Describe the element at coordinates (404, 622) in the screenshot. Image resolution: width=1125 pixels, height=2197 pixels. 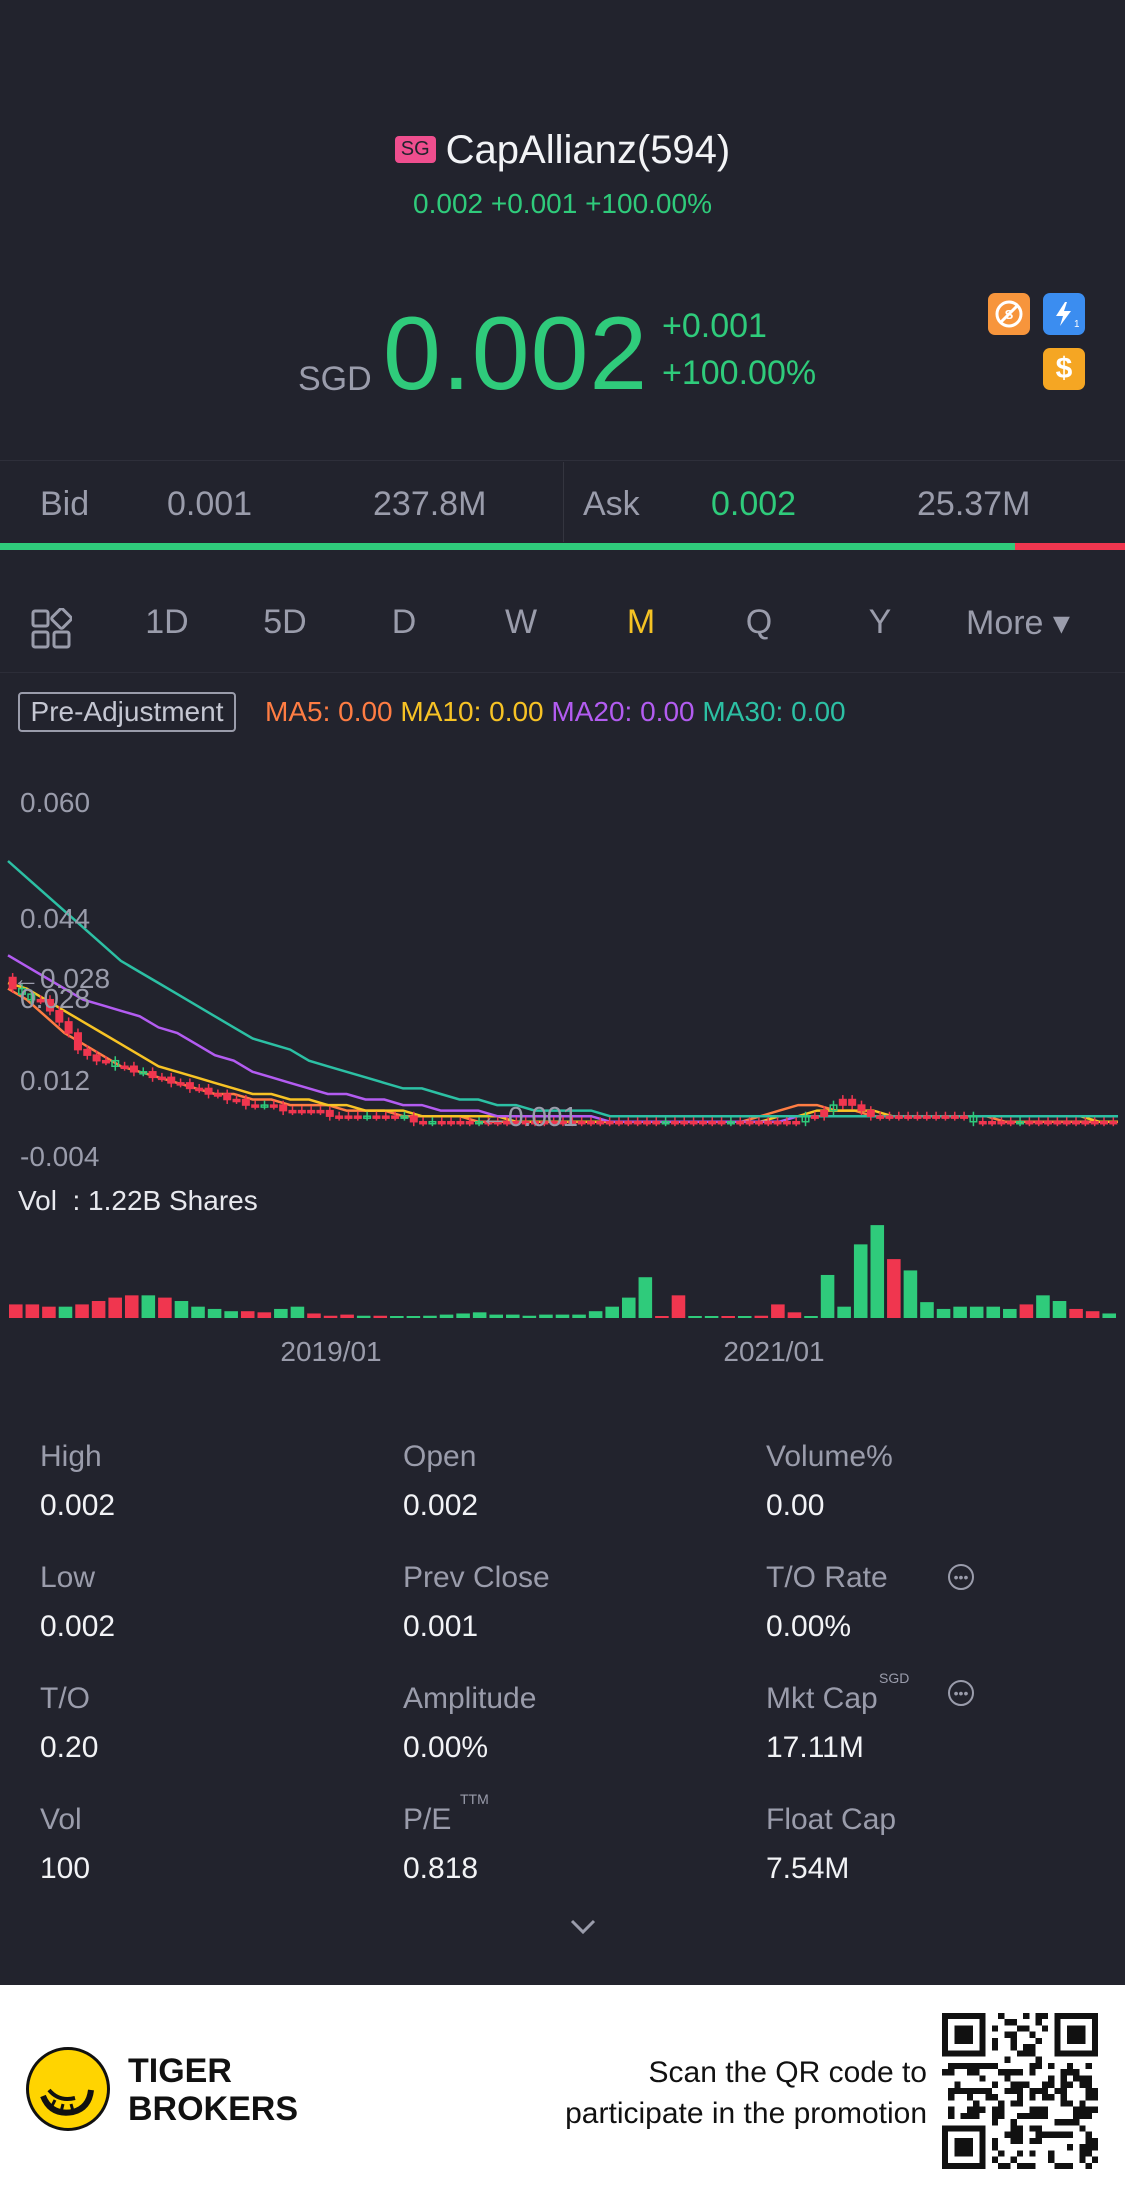
I see `tab-day: D` at that location.